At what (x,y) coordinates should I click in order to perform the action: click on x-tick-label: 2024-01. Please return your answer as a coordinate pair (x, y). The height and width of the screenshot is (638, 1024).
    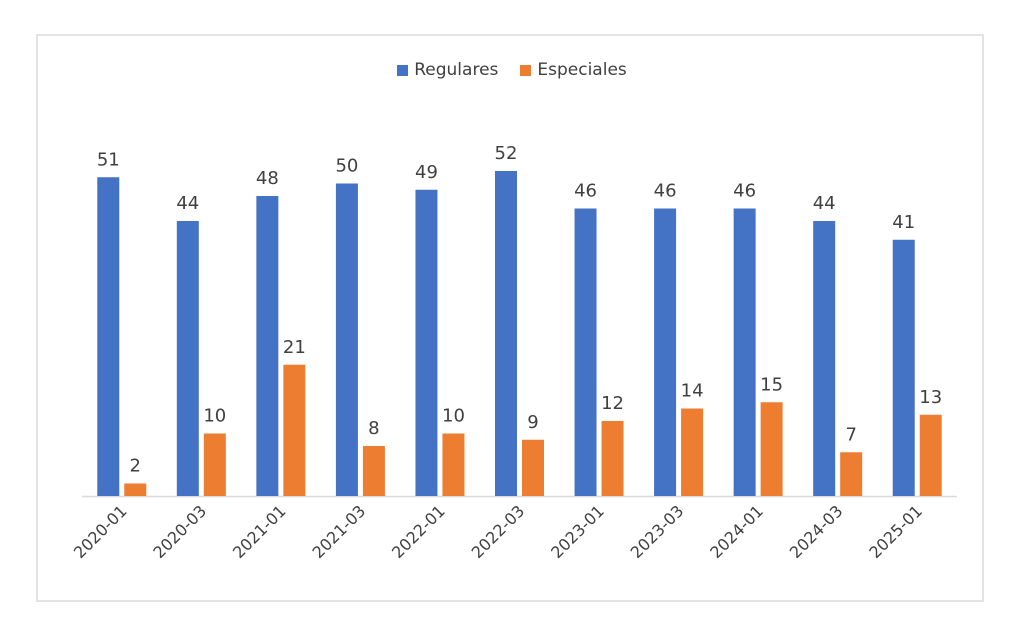
    Looking at the image, I should click on (736, 531).